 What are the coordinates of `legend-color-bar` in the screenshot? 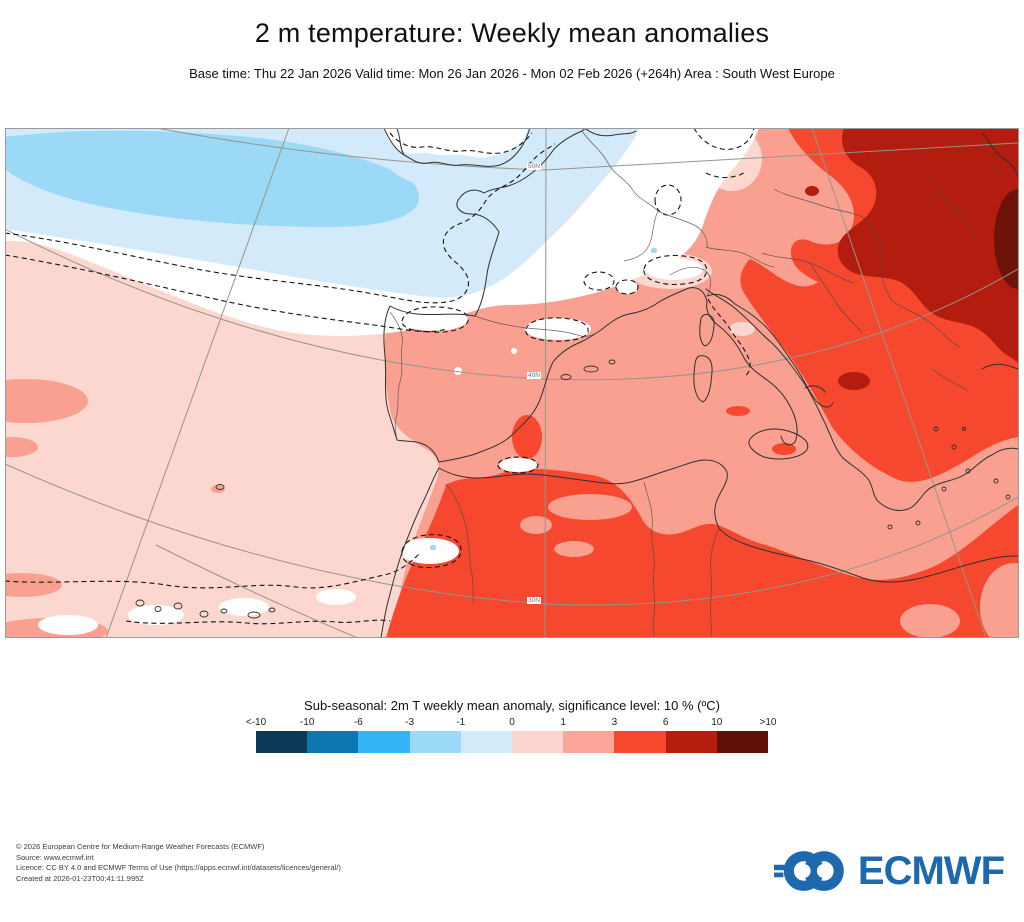 It's located at (512, 742).